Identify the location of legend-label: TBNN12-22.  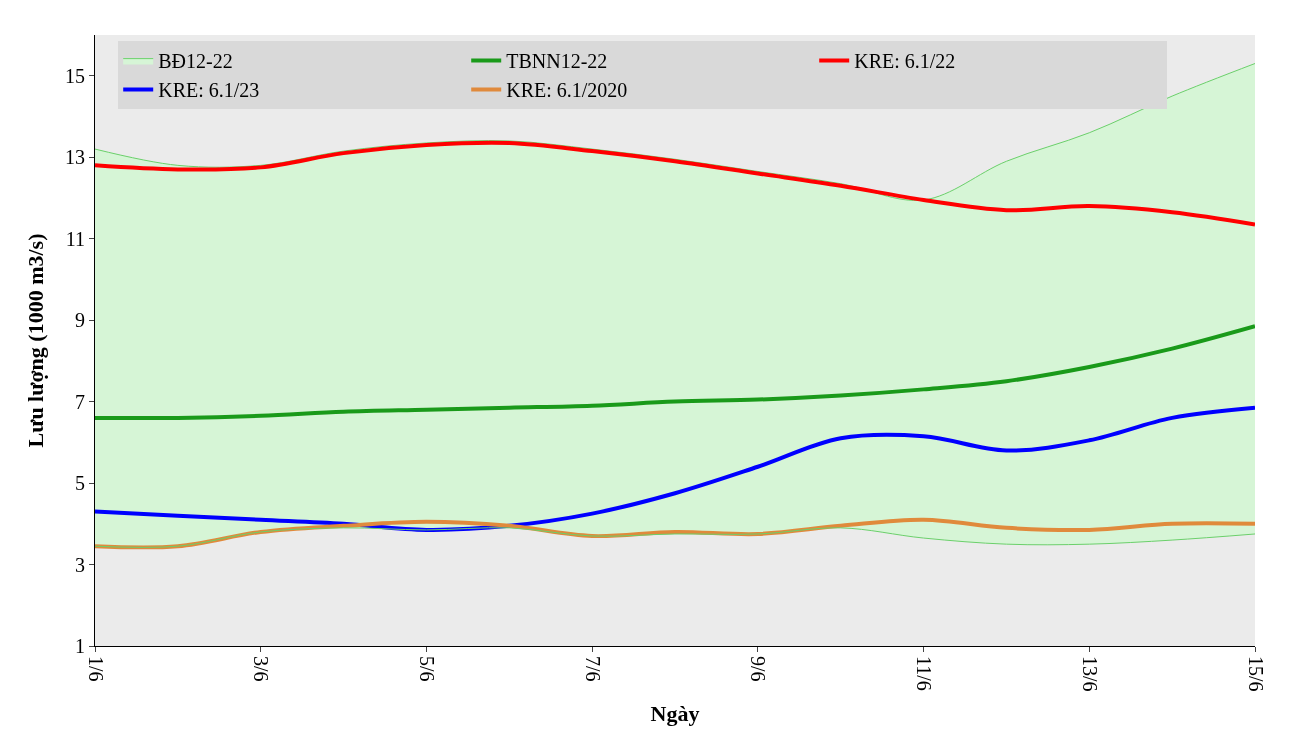
(557, 61).